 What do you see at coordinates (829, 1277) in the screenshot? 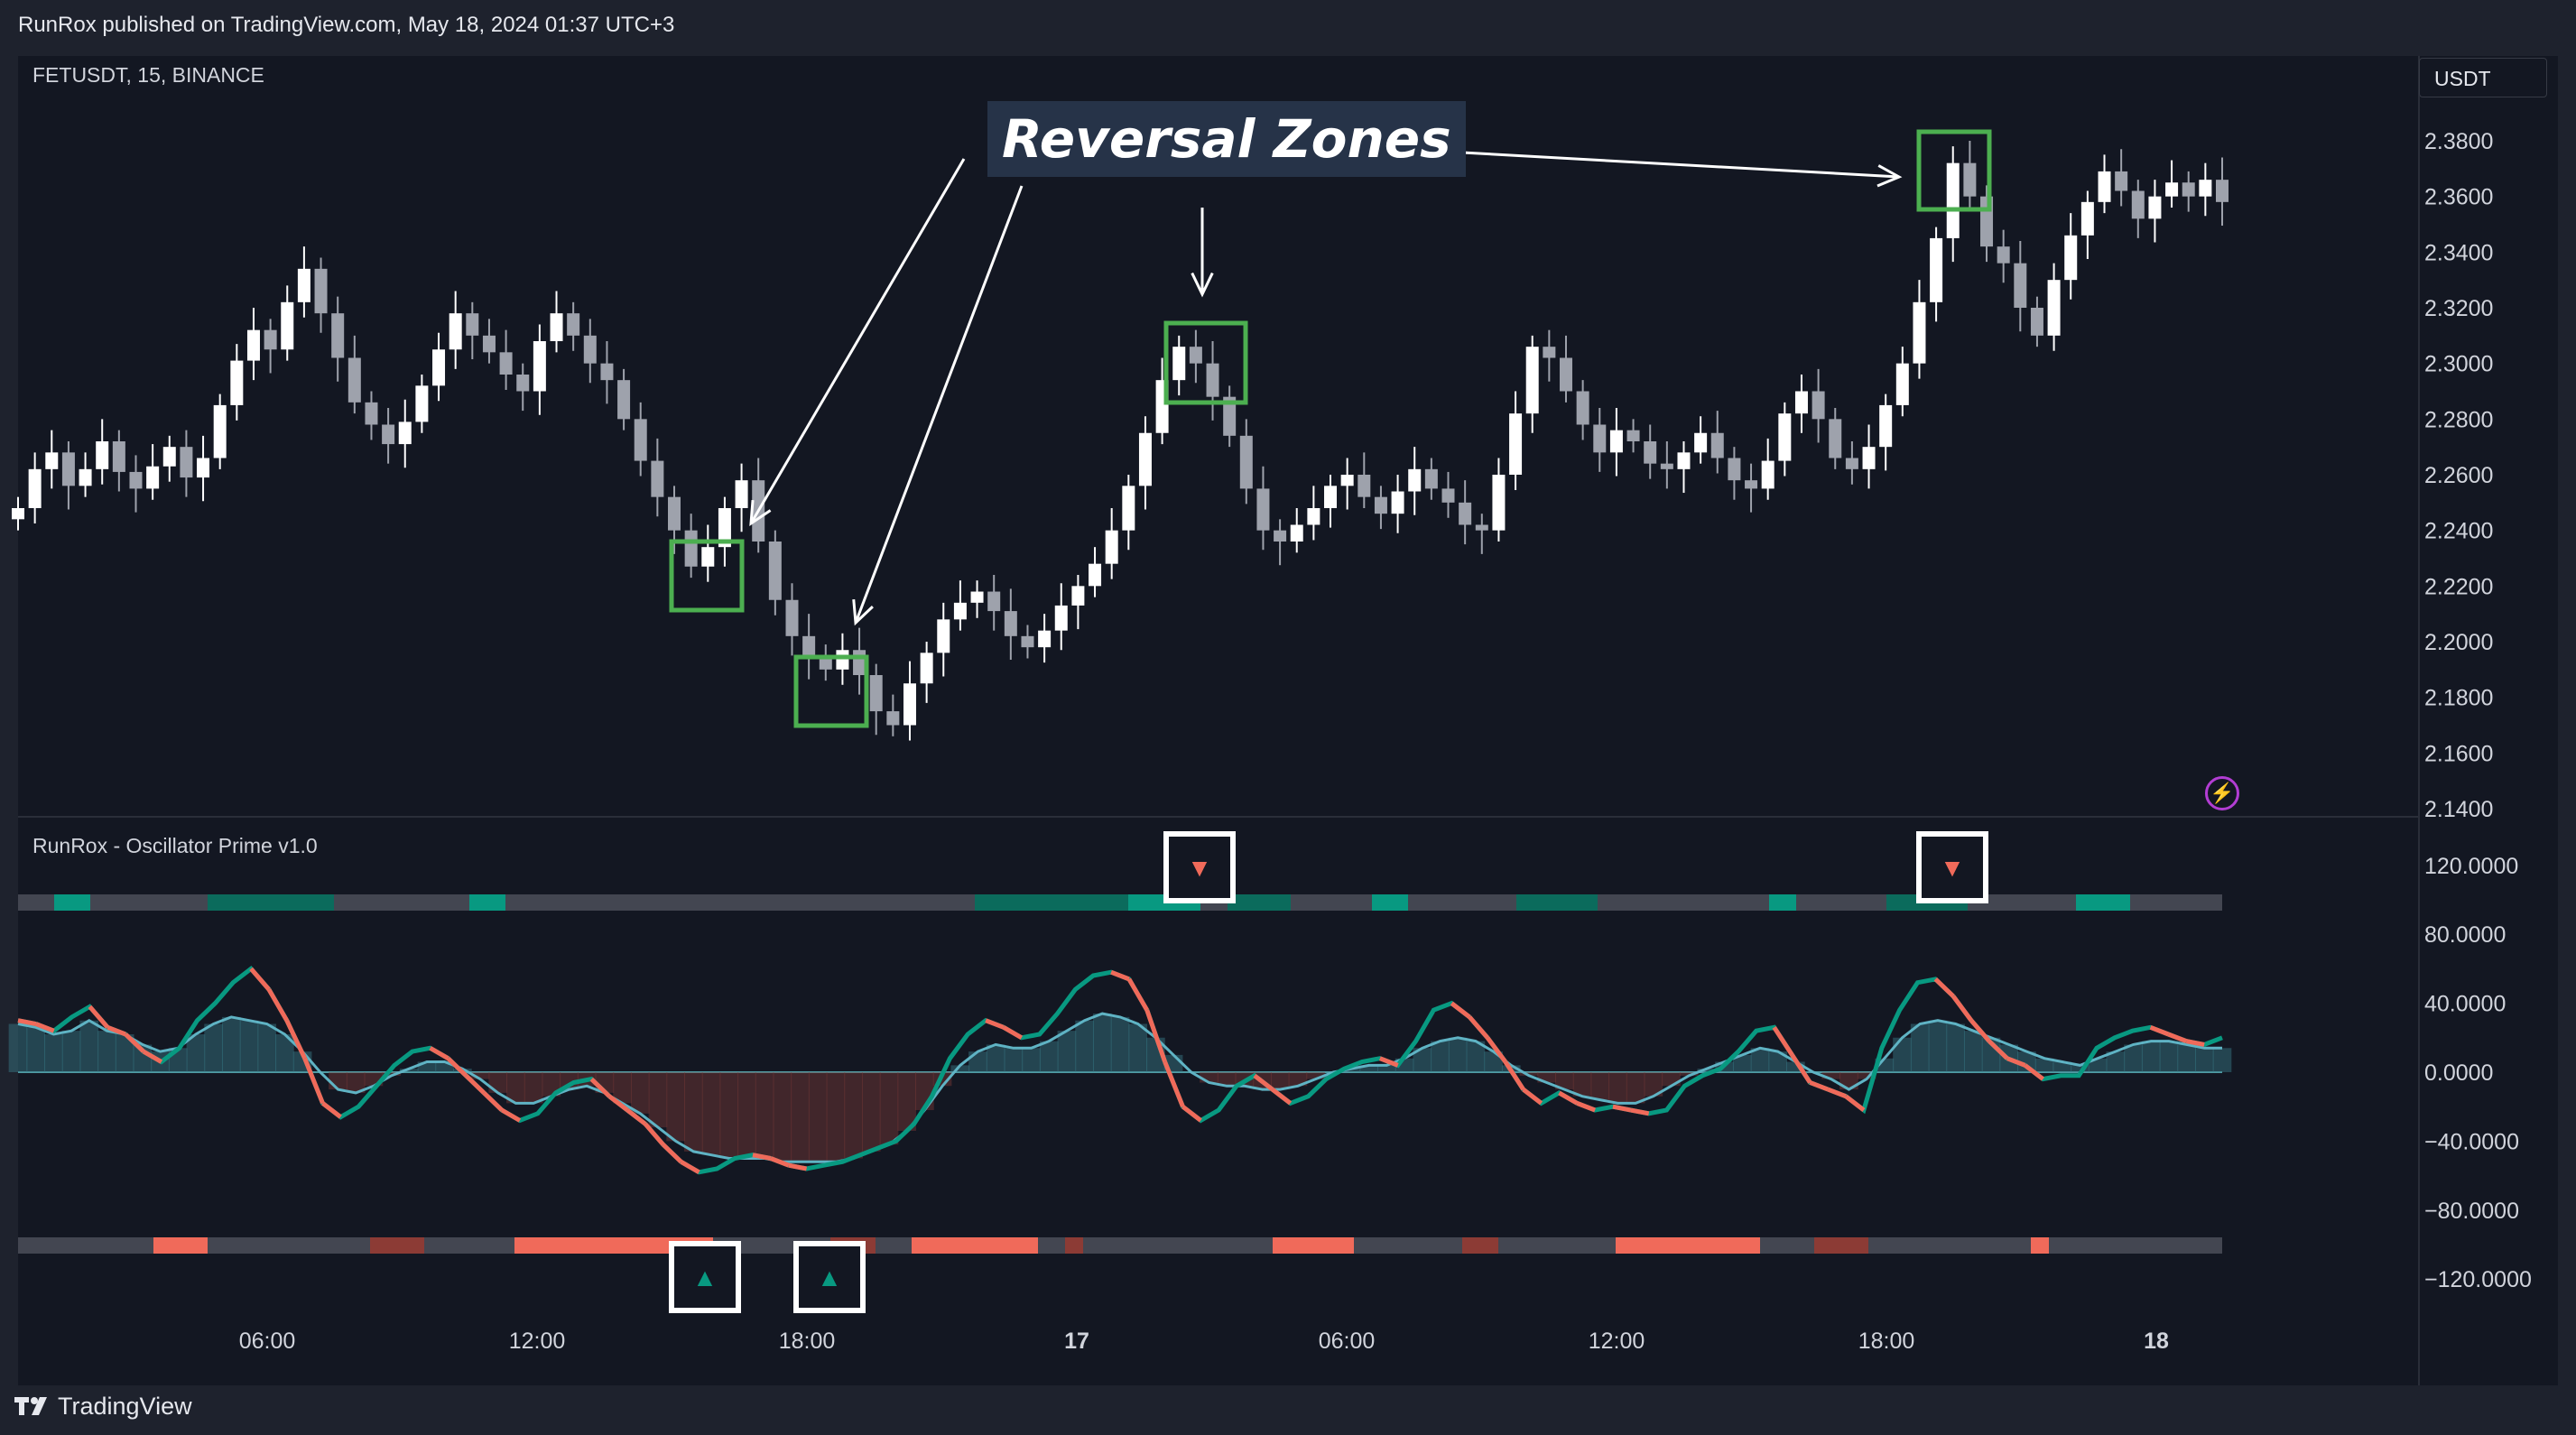
I see `signal-box-buy` at bounding box center [829, 1277].